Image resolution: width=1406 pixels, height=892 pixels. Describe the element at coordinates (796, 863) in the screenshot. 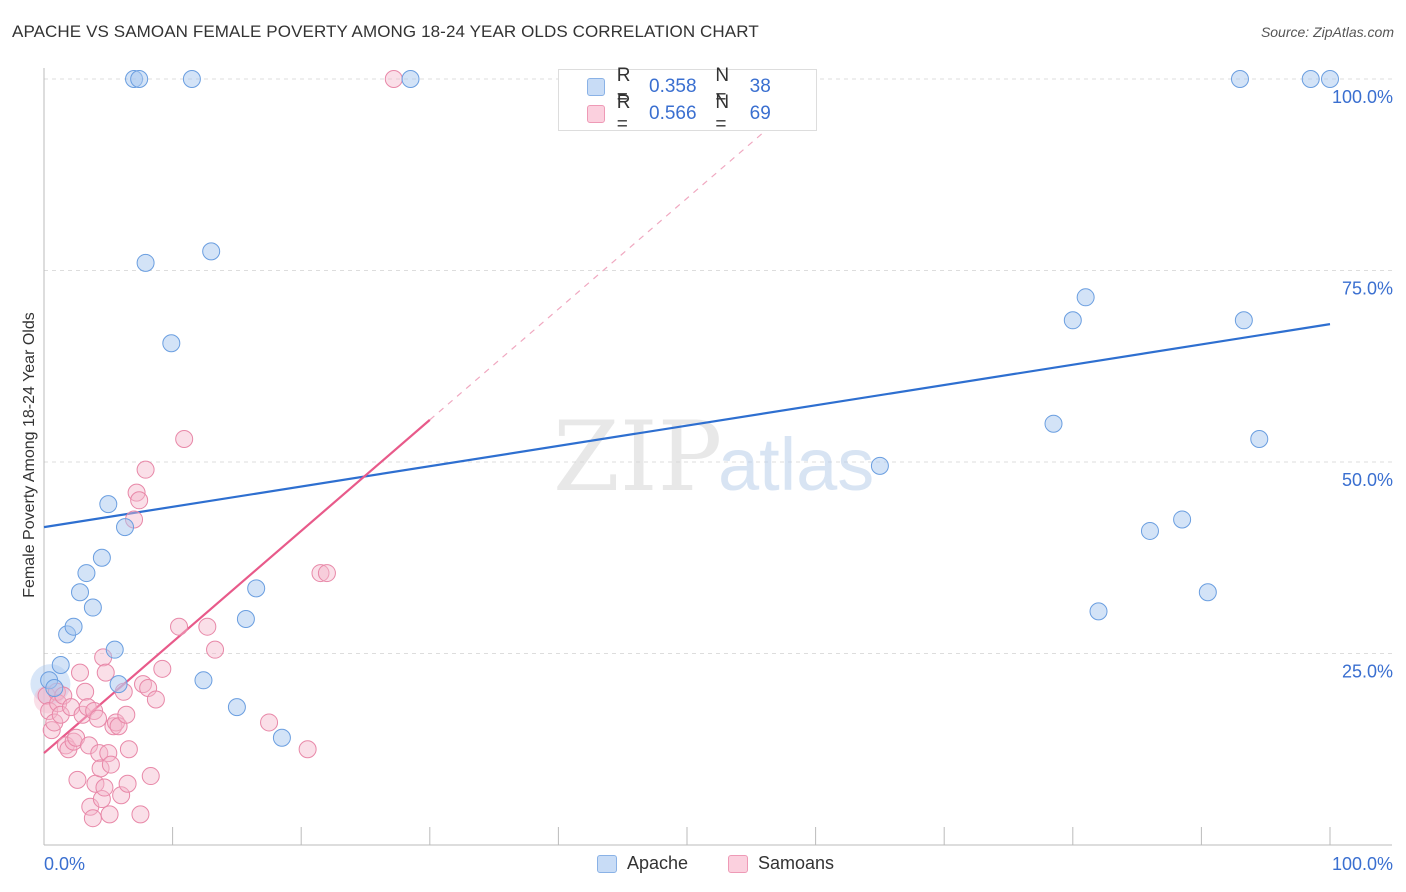

I see `bottom-legend-label-samoans: Samoans` at that location.